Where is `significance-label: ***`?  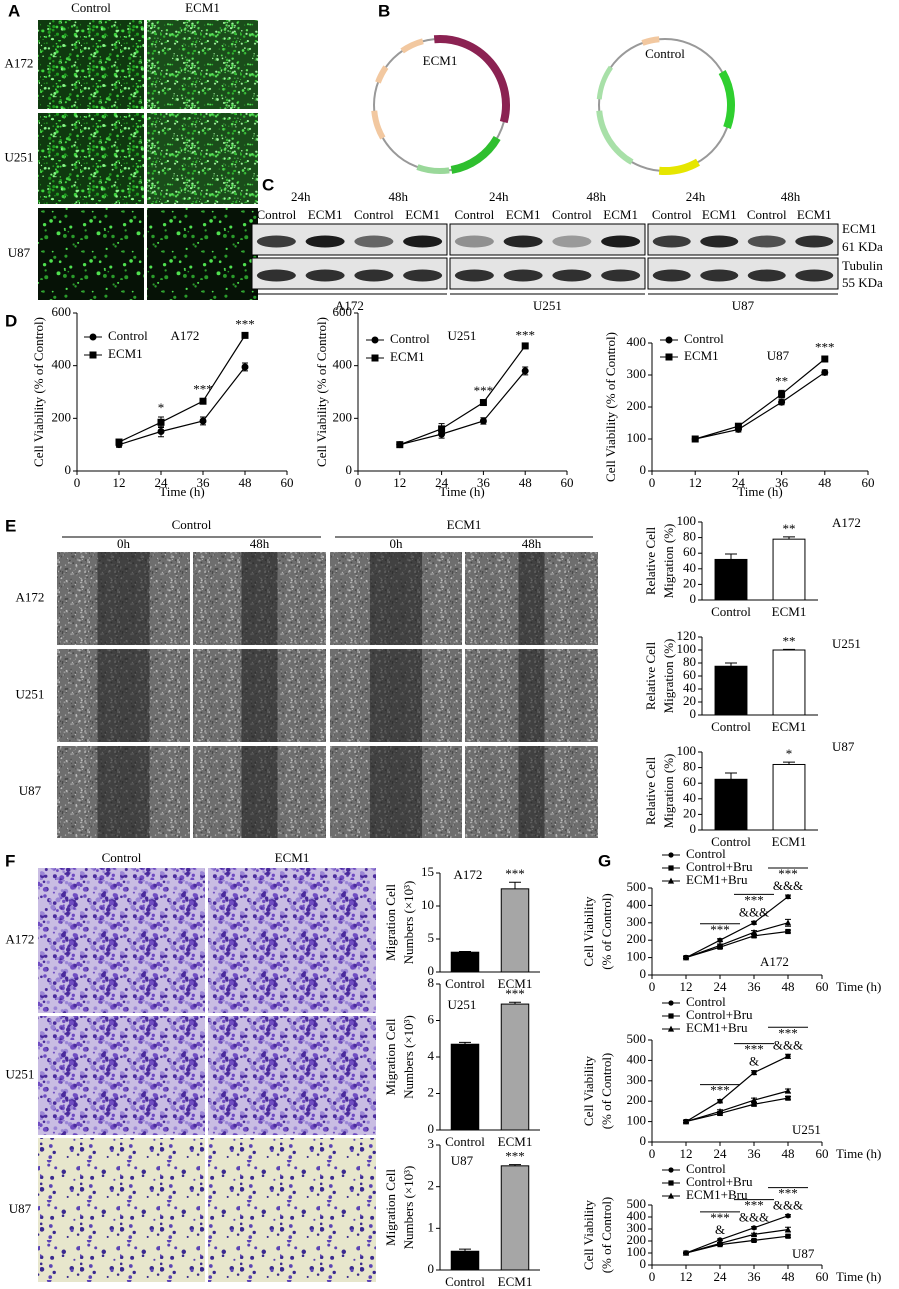
significance-label: *** is located at coordinates (825, 346).